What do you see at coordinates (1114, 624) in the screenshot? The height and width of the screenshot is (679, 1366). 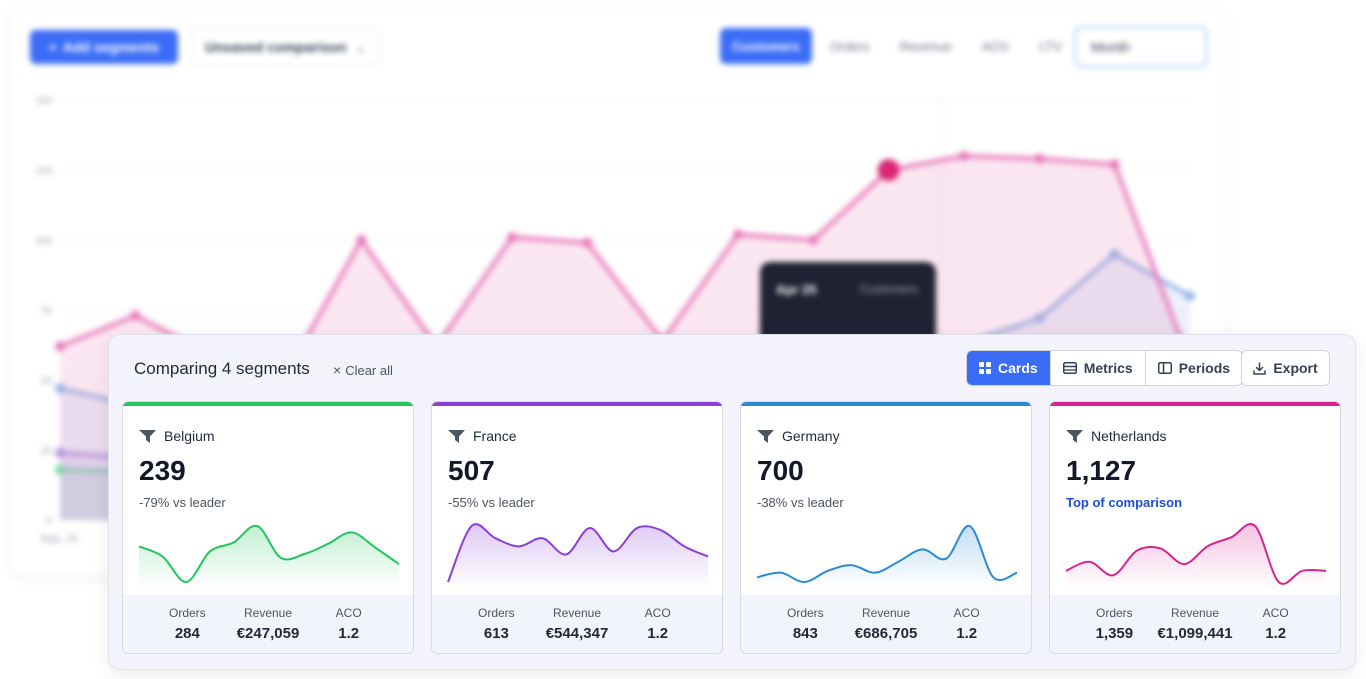 I see `stat-orders: Orders 1,359` at bounding box center [1114, 624].